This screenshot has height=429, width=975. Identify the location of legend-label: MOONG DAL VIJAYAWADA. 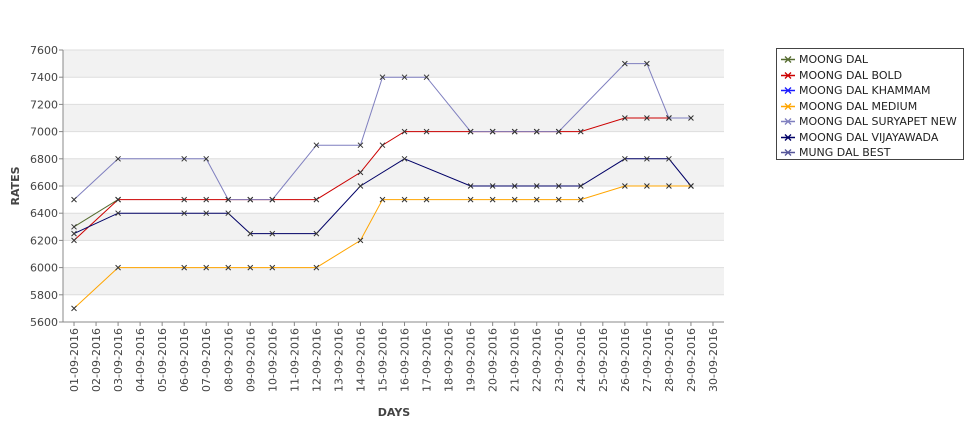
(869, 137).